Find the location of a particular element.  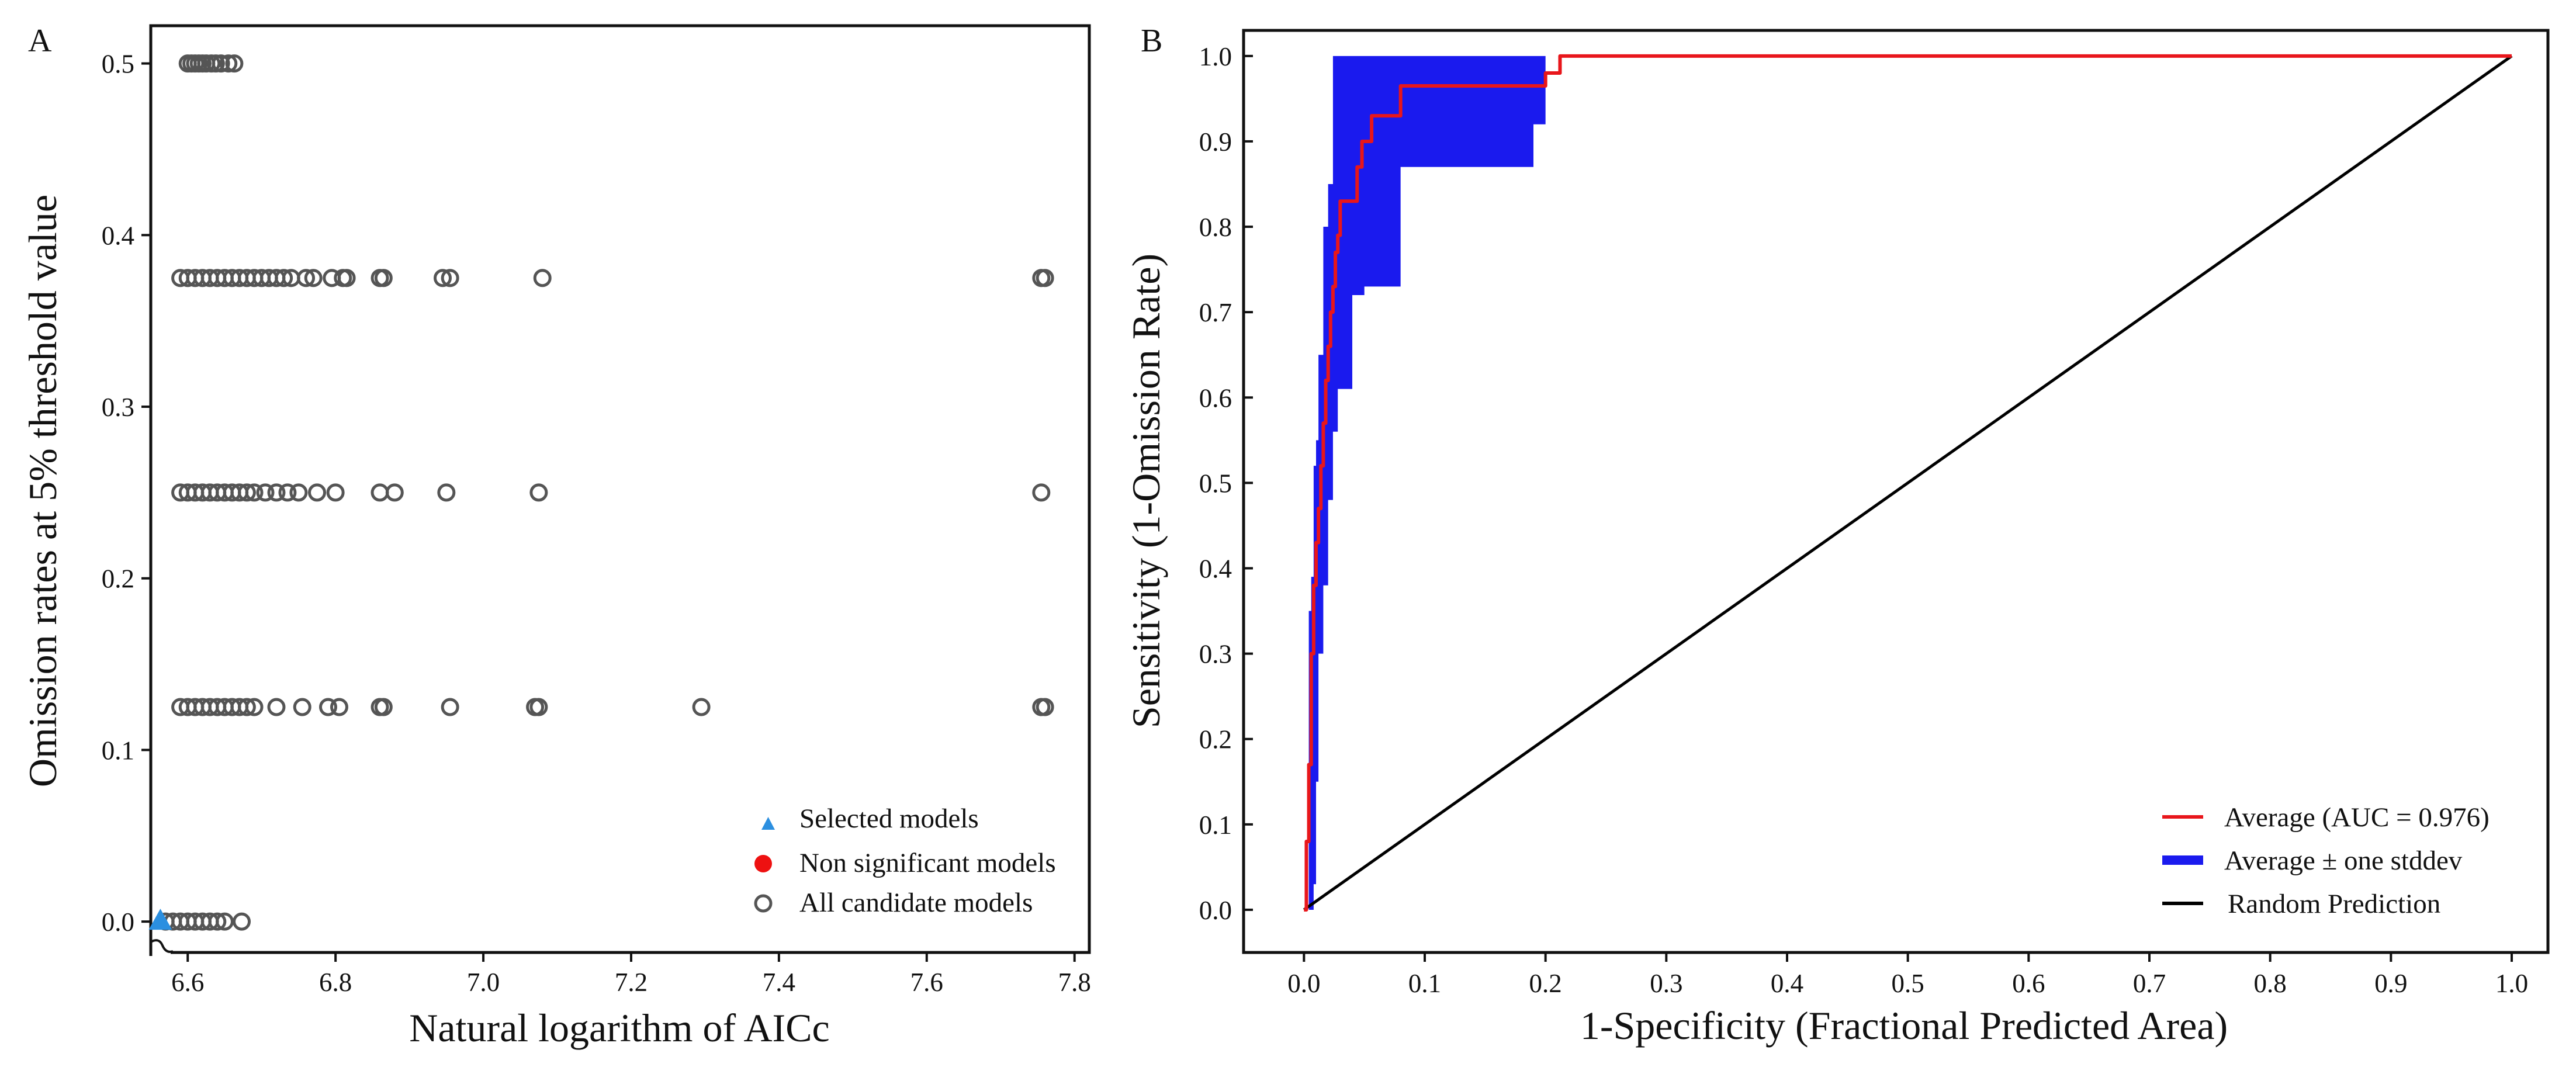

panel-b-x-tick-label: 0.0 is located at coordinates (1304, 983).